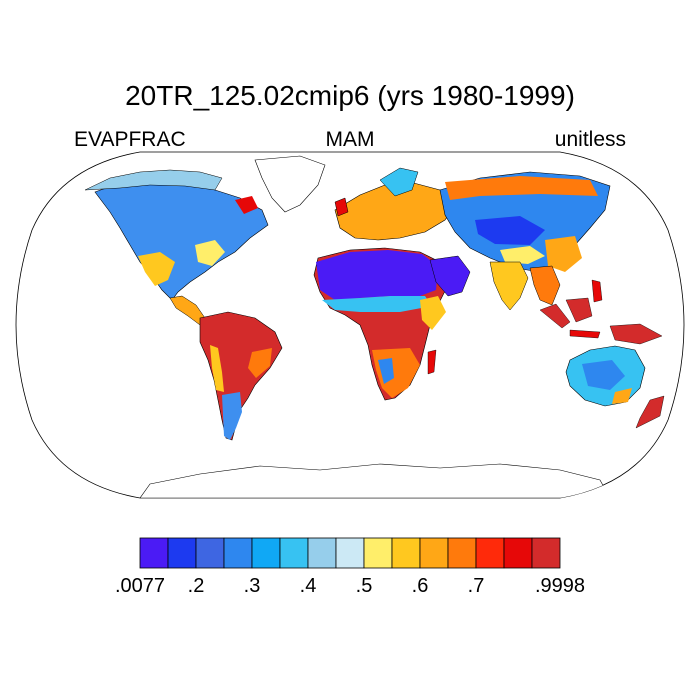 This screenshot has height=700, width=700. What do you see at coordinates (597, 291) in the screenshot?
I see `philippines` at bounding box center [597, 291].